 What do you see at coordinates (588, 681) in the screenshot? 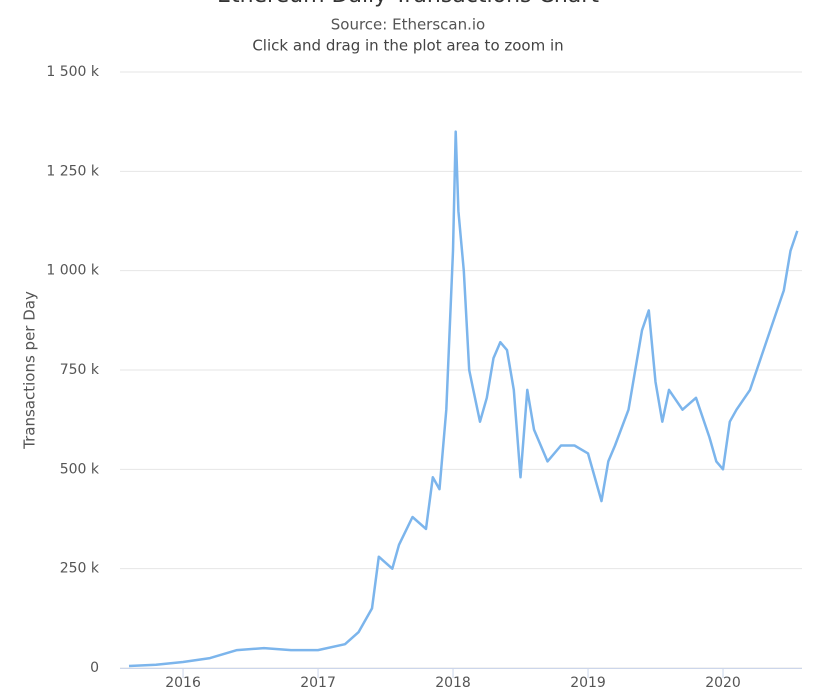
I see `x-tick-label: 2019` at bounding box center [588, 681].